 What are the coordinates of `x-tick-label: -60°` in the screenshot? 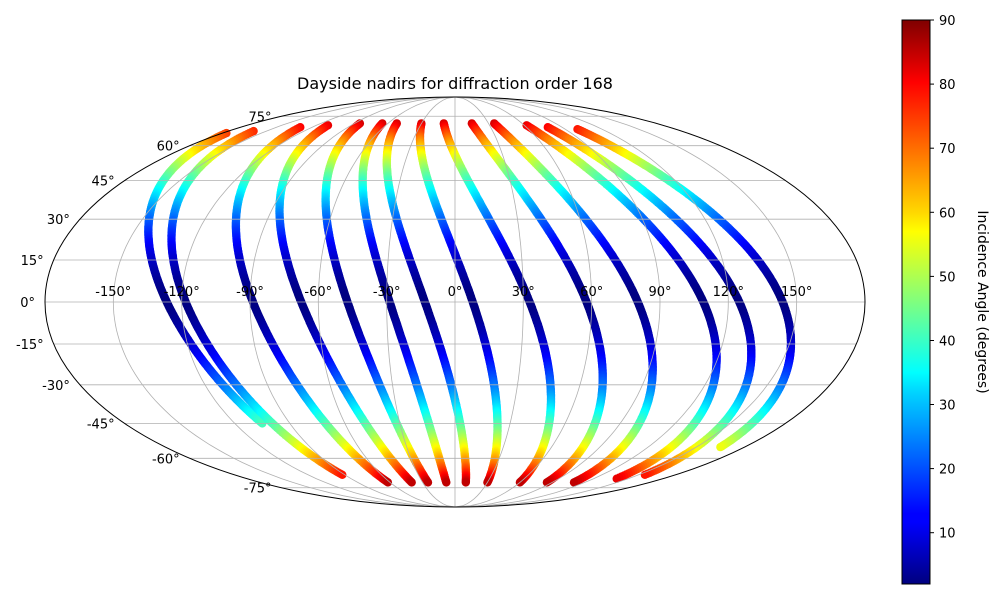 It's located at (318, 292).